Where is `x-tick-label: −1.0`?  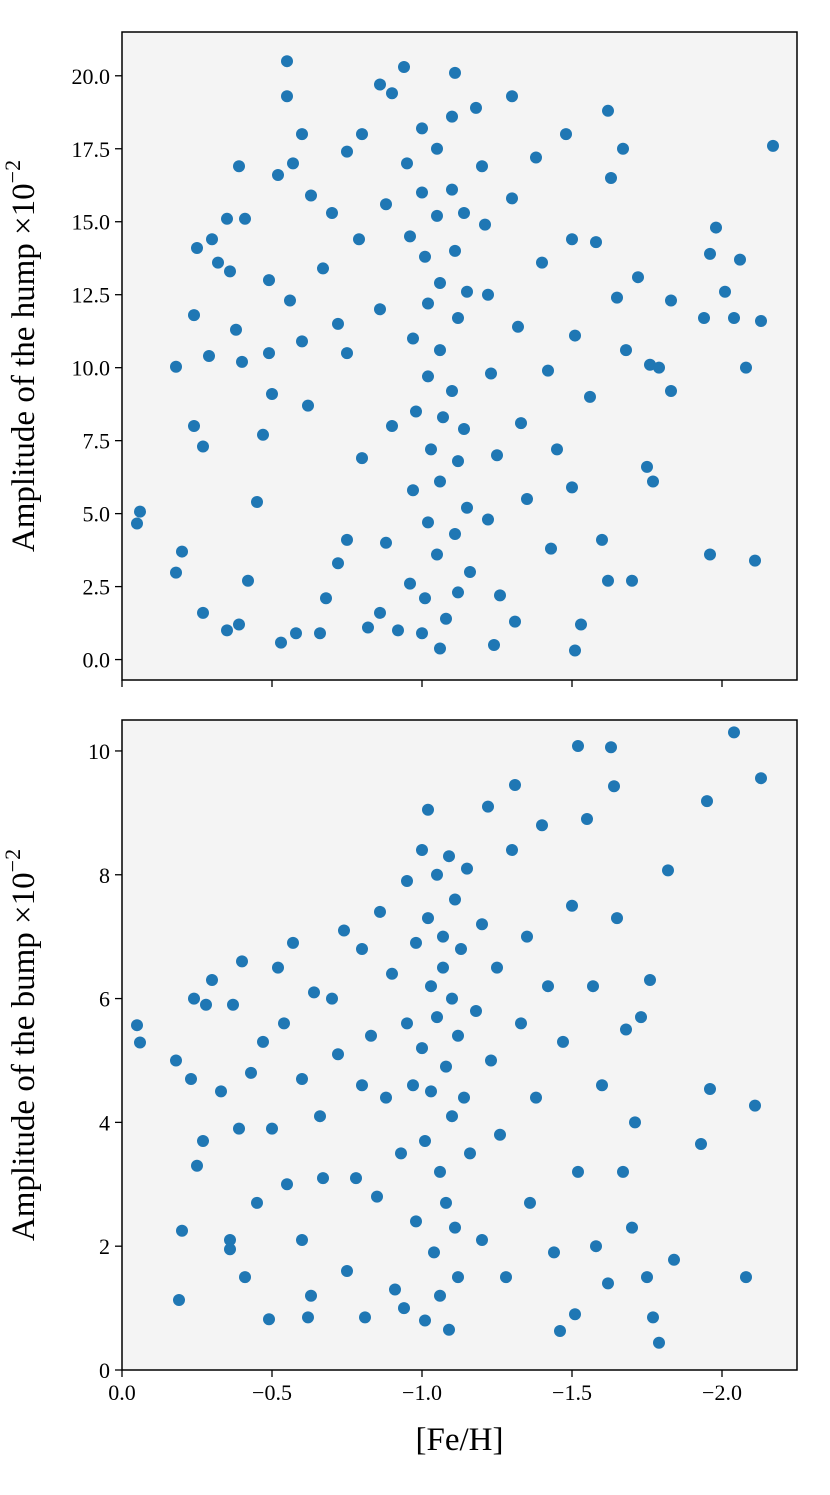
x-tick-label: −1.0 is located at coordinates (422, 1392).